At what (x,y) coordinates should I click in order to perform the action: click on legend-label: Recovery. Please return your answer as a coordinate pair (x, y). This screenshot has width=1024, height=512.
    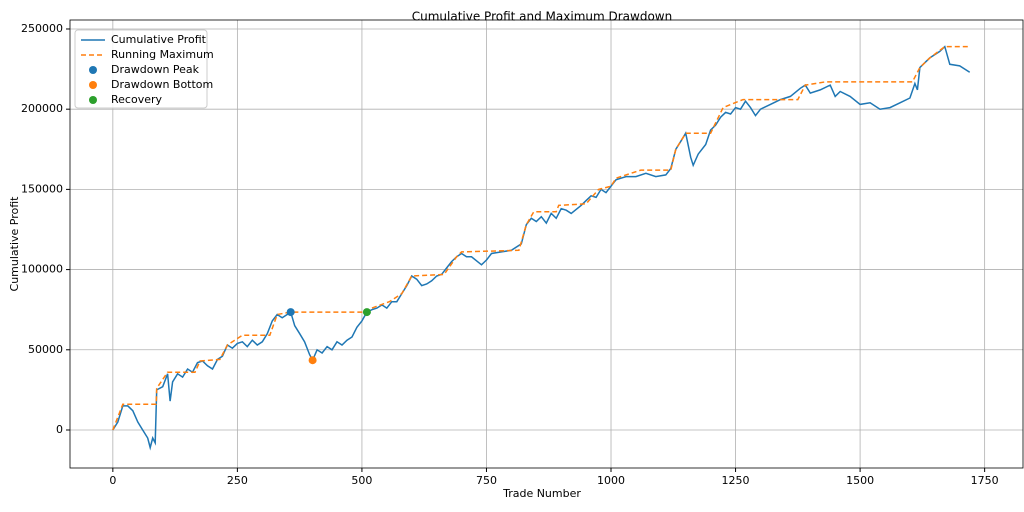
    Looking at the image, I should click on (136, 99).